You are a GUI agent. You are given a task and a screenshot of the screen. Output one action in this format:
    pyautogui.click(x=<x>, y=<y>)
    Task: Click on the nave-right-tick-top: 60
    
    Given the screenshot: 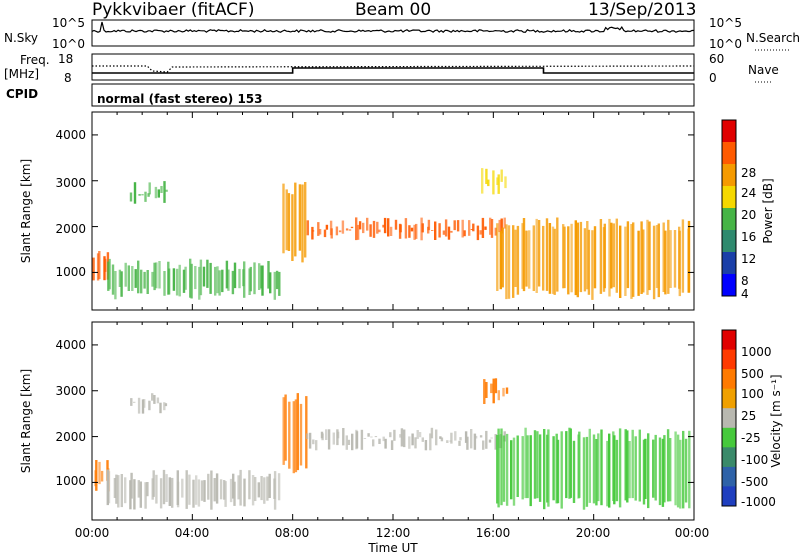 What is the action you would take?
    pyautogui.click(x=716, y=59)
    